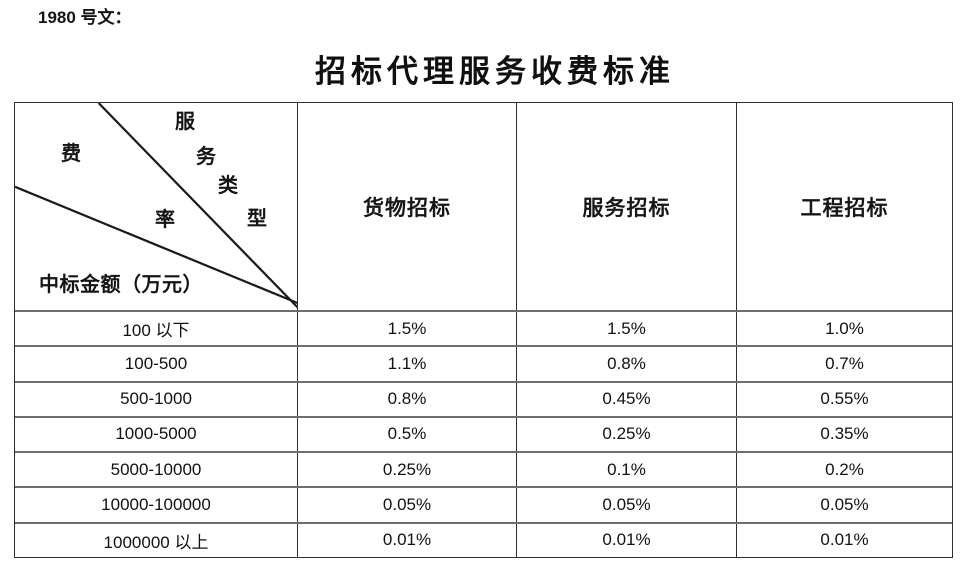  I want to click on corner-type-char-4: 型, so click(257, 219).